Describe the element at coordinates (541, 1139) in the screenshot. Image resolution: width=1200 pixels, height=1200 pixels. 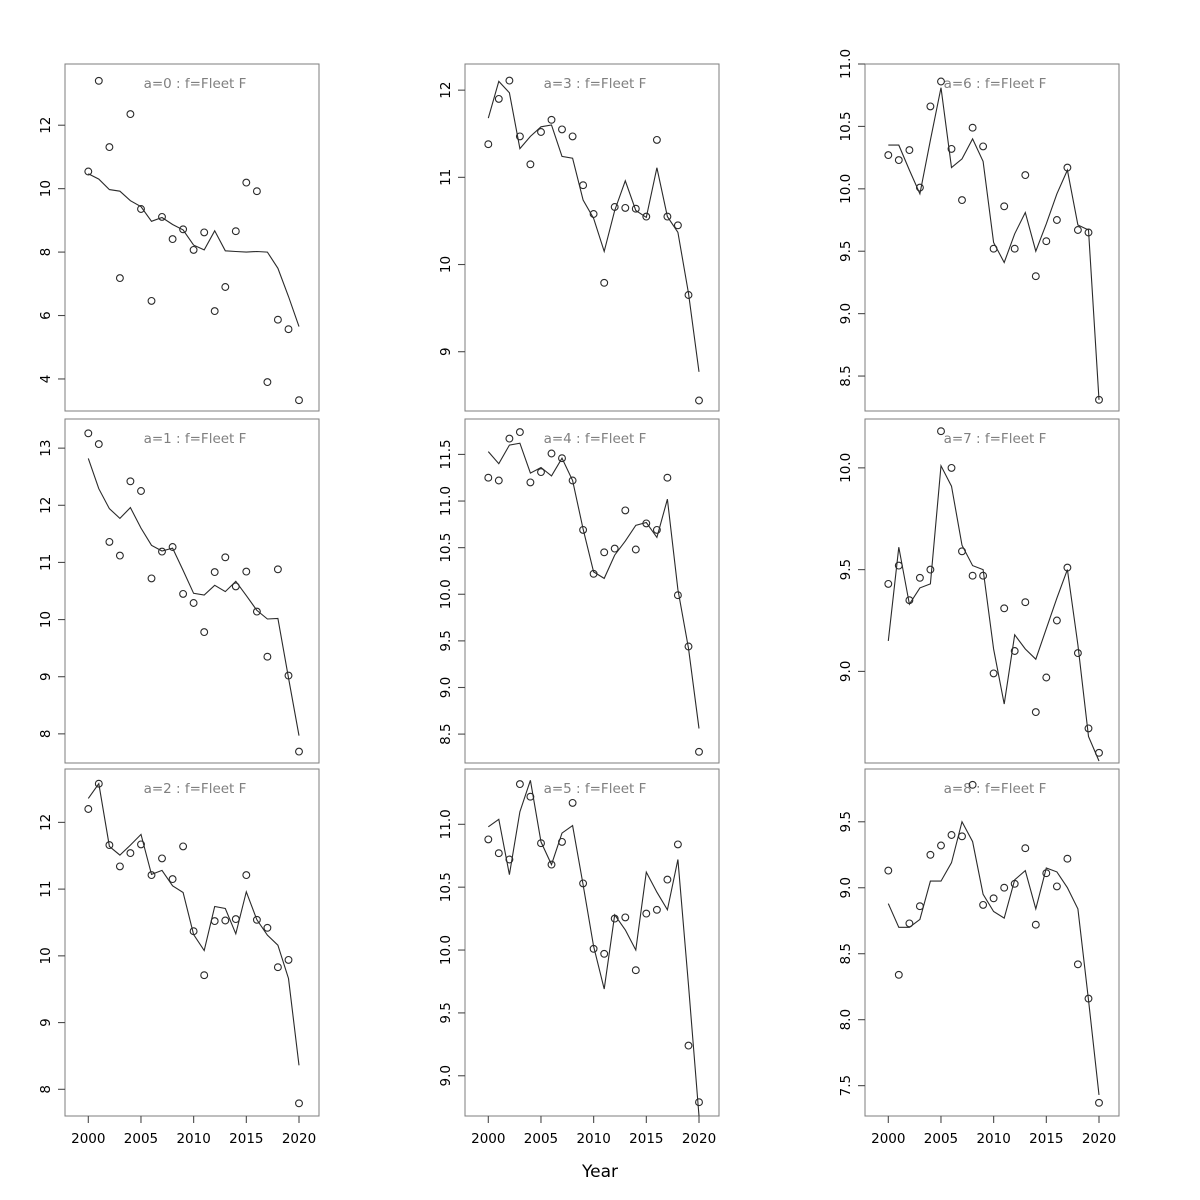
I see `x-tick-label: 2005` at that location.